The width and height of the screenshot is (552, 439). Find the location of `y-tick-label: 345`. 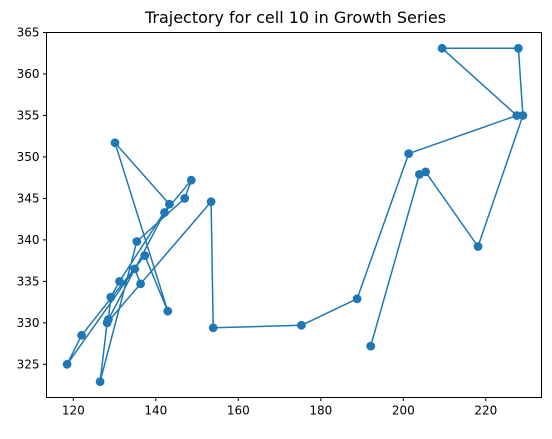

y-tick-label: 345 is located at coordinates (28, 198).